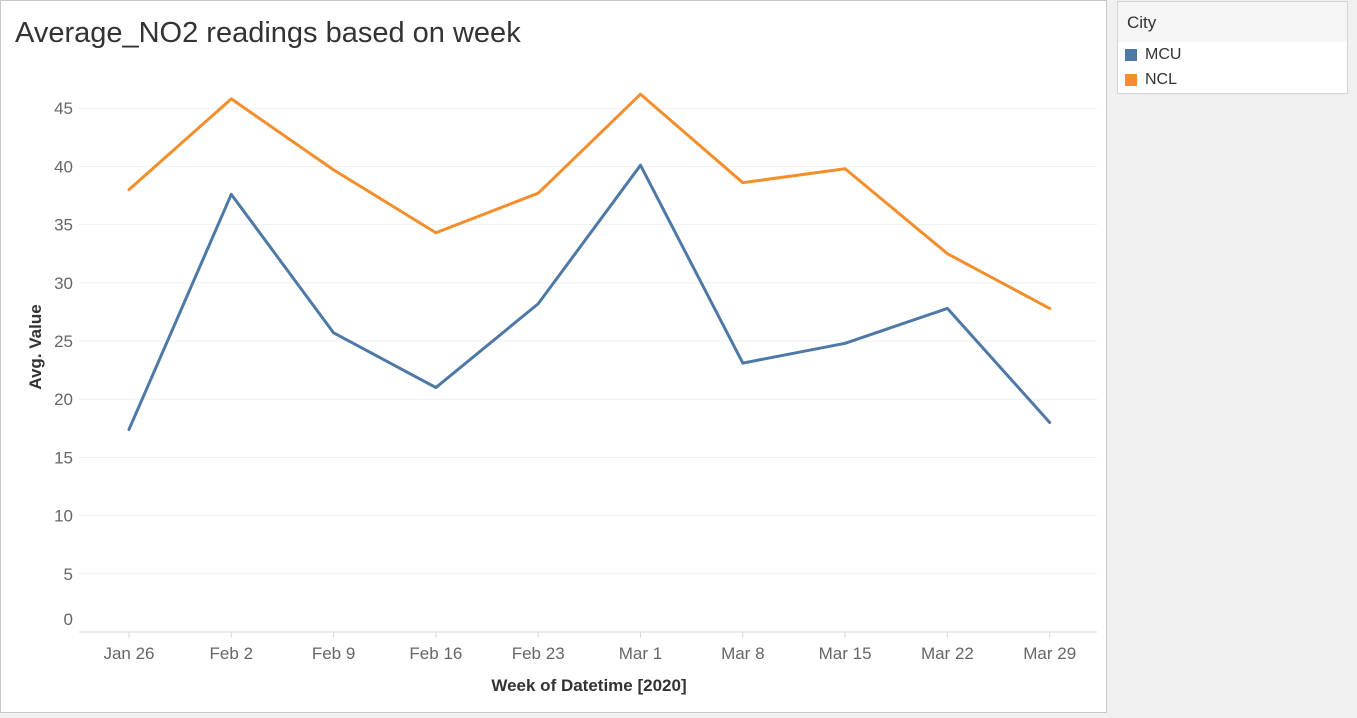  Describe the element at coordinates (63, 399) in the screenshot. I see `y-tick-label-20: 20` at that location.